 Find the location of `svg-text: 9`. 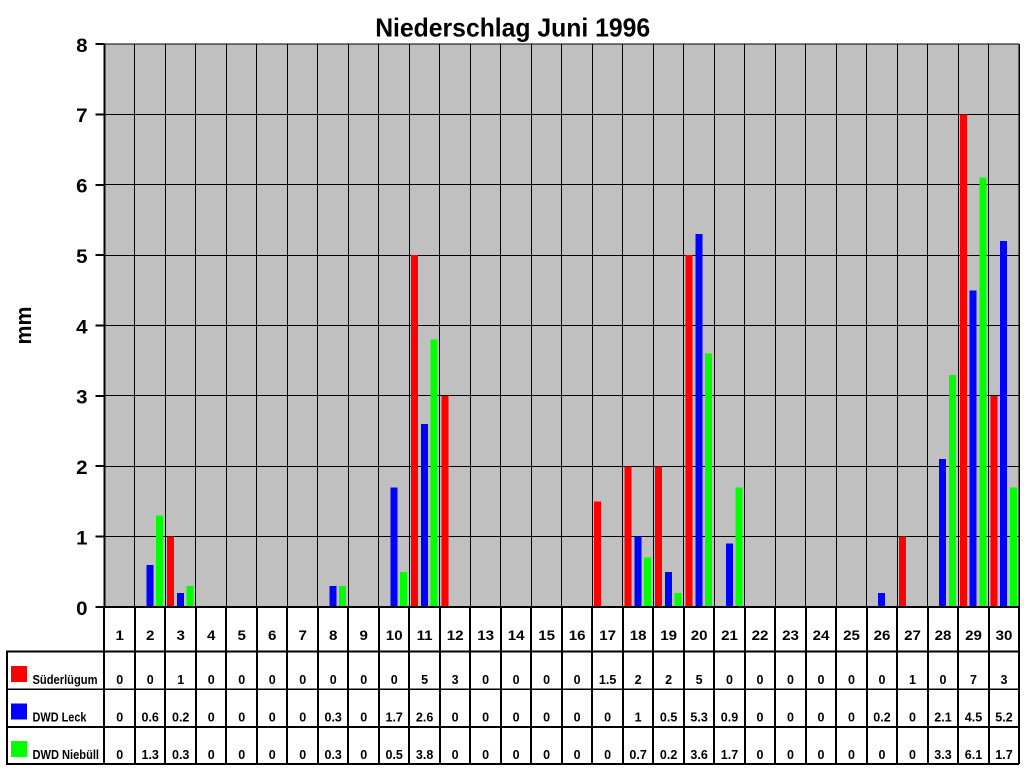

svg-text: 9 is located at coordinates (363, 636).